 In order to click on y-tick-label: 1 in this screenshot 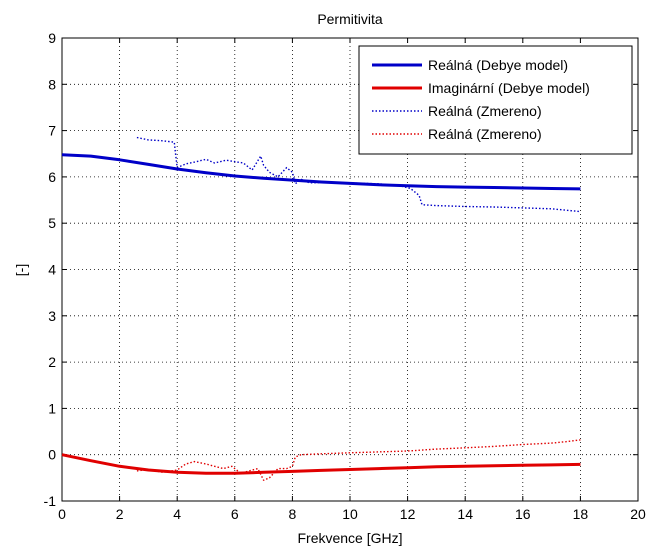, I will do `click(52, 408)`.